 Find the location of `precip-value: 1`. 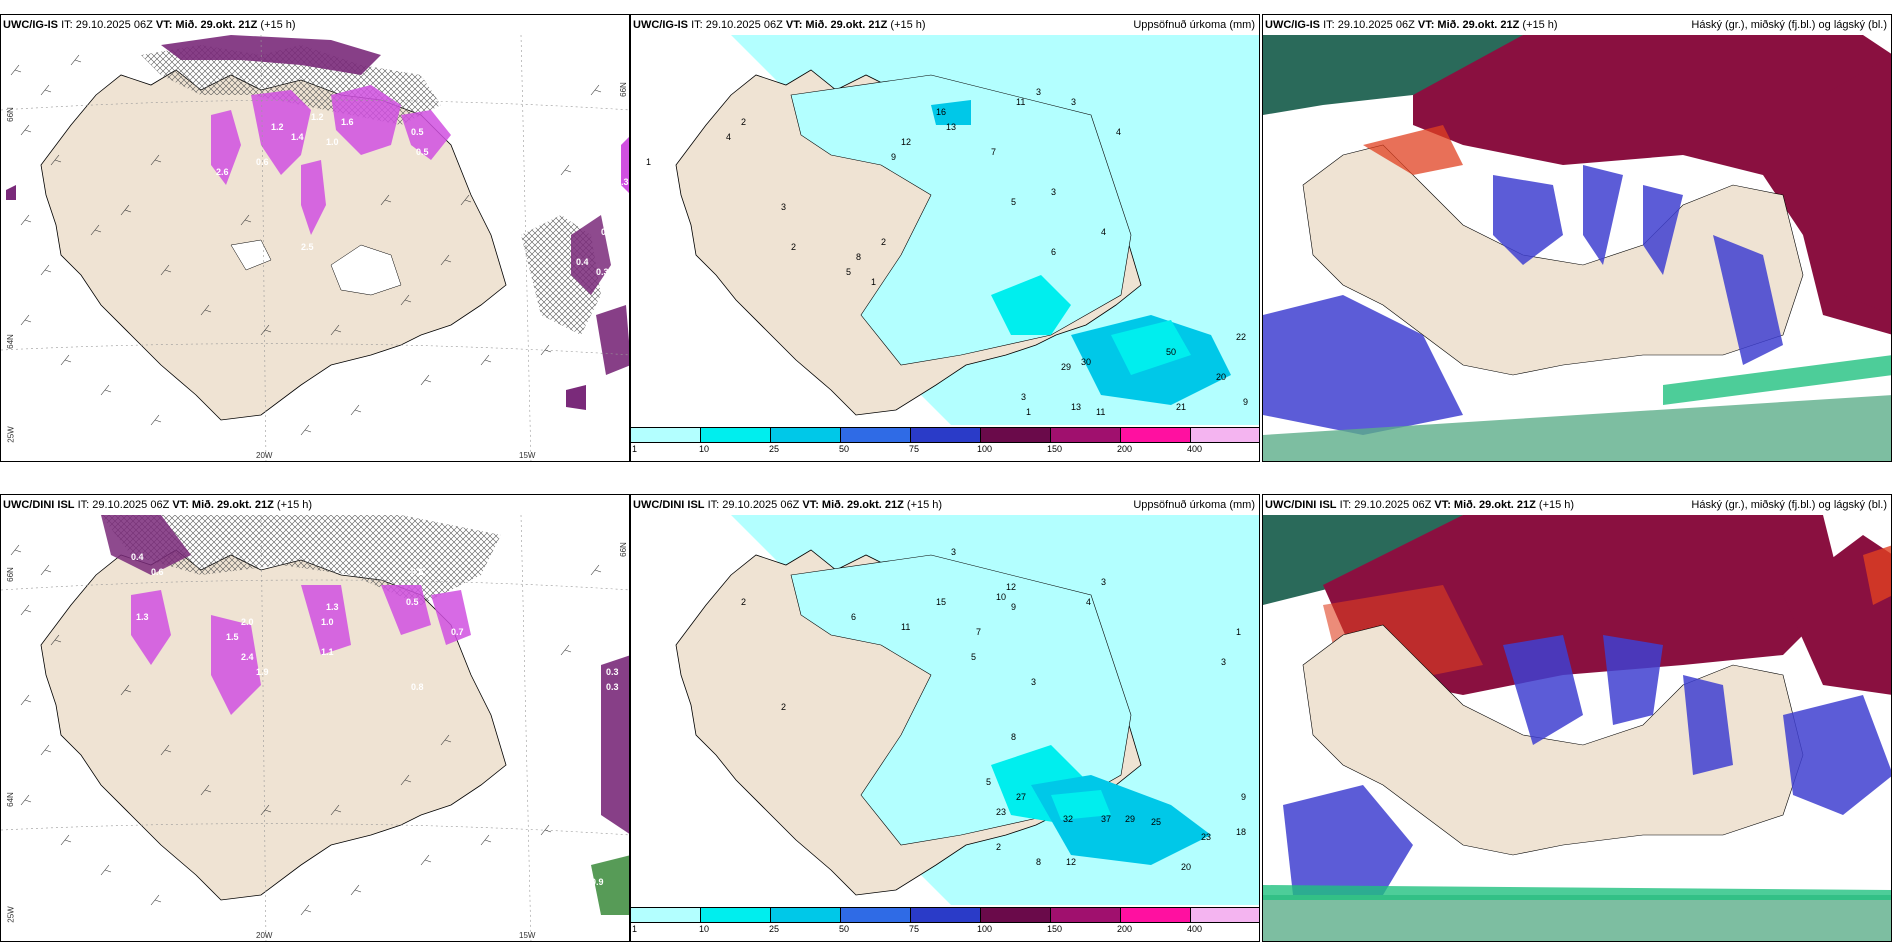

precip-value: 1 is located at coordinates (1238, 632).